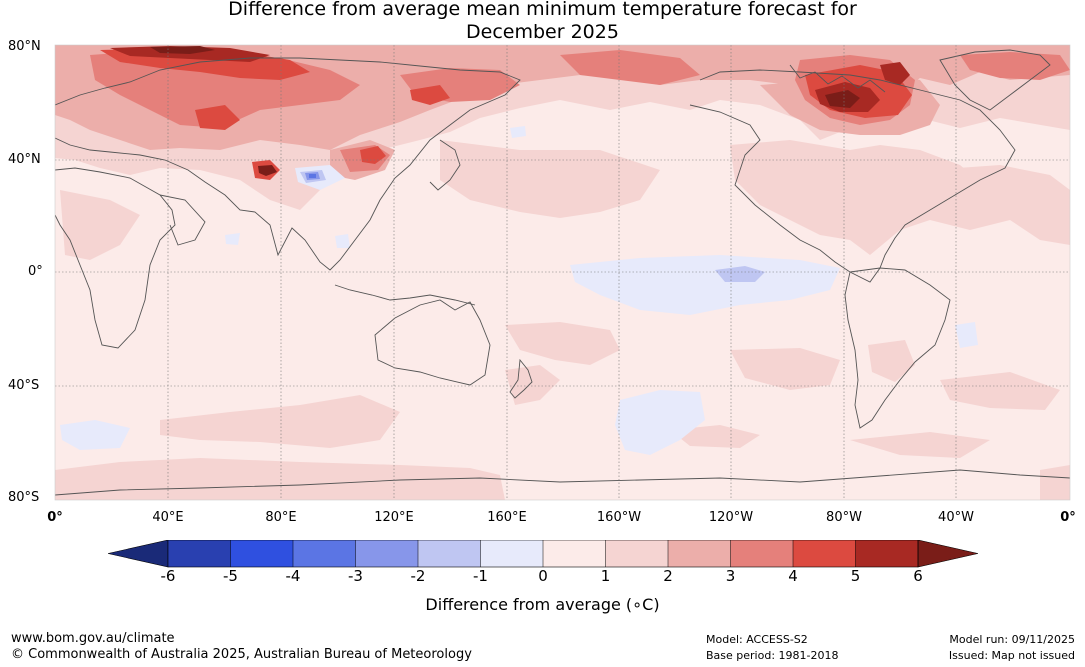 The width and height of the screenshot is (1085, 667). Describe the element at coordinates (660, 422) in the screenshot. I see `anomaly-region-south-pacific-cool` at that location.